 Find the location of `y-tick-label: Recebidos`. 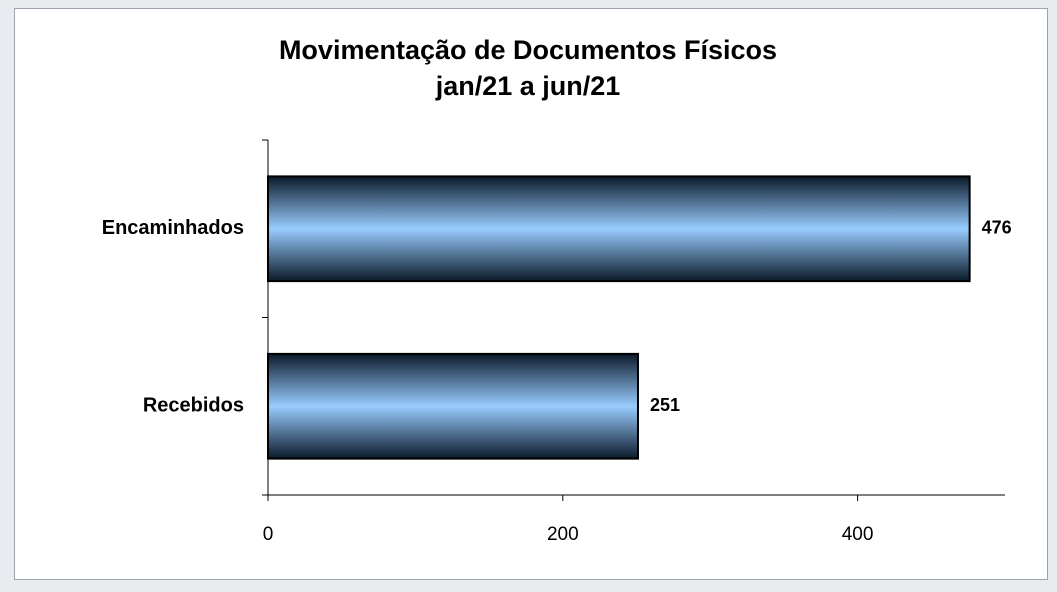

y-tick-label: Recebidos is located at coordinates (193, 406).